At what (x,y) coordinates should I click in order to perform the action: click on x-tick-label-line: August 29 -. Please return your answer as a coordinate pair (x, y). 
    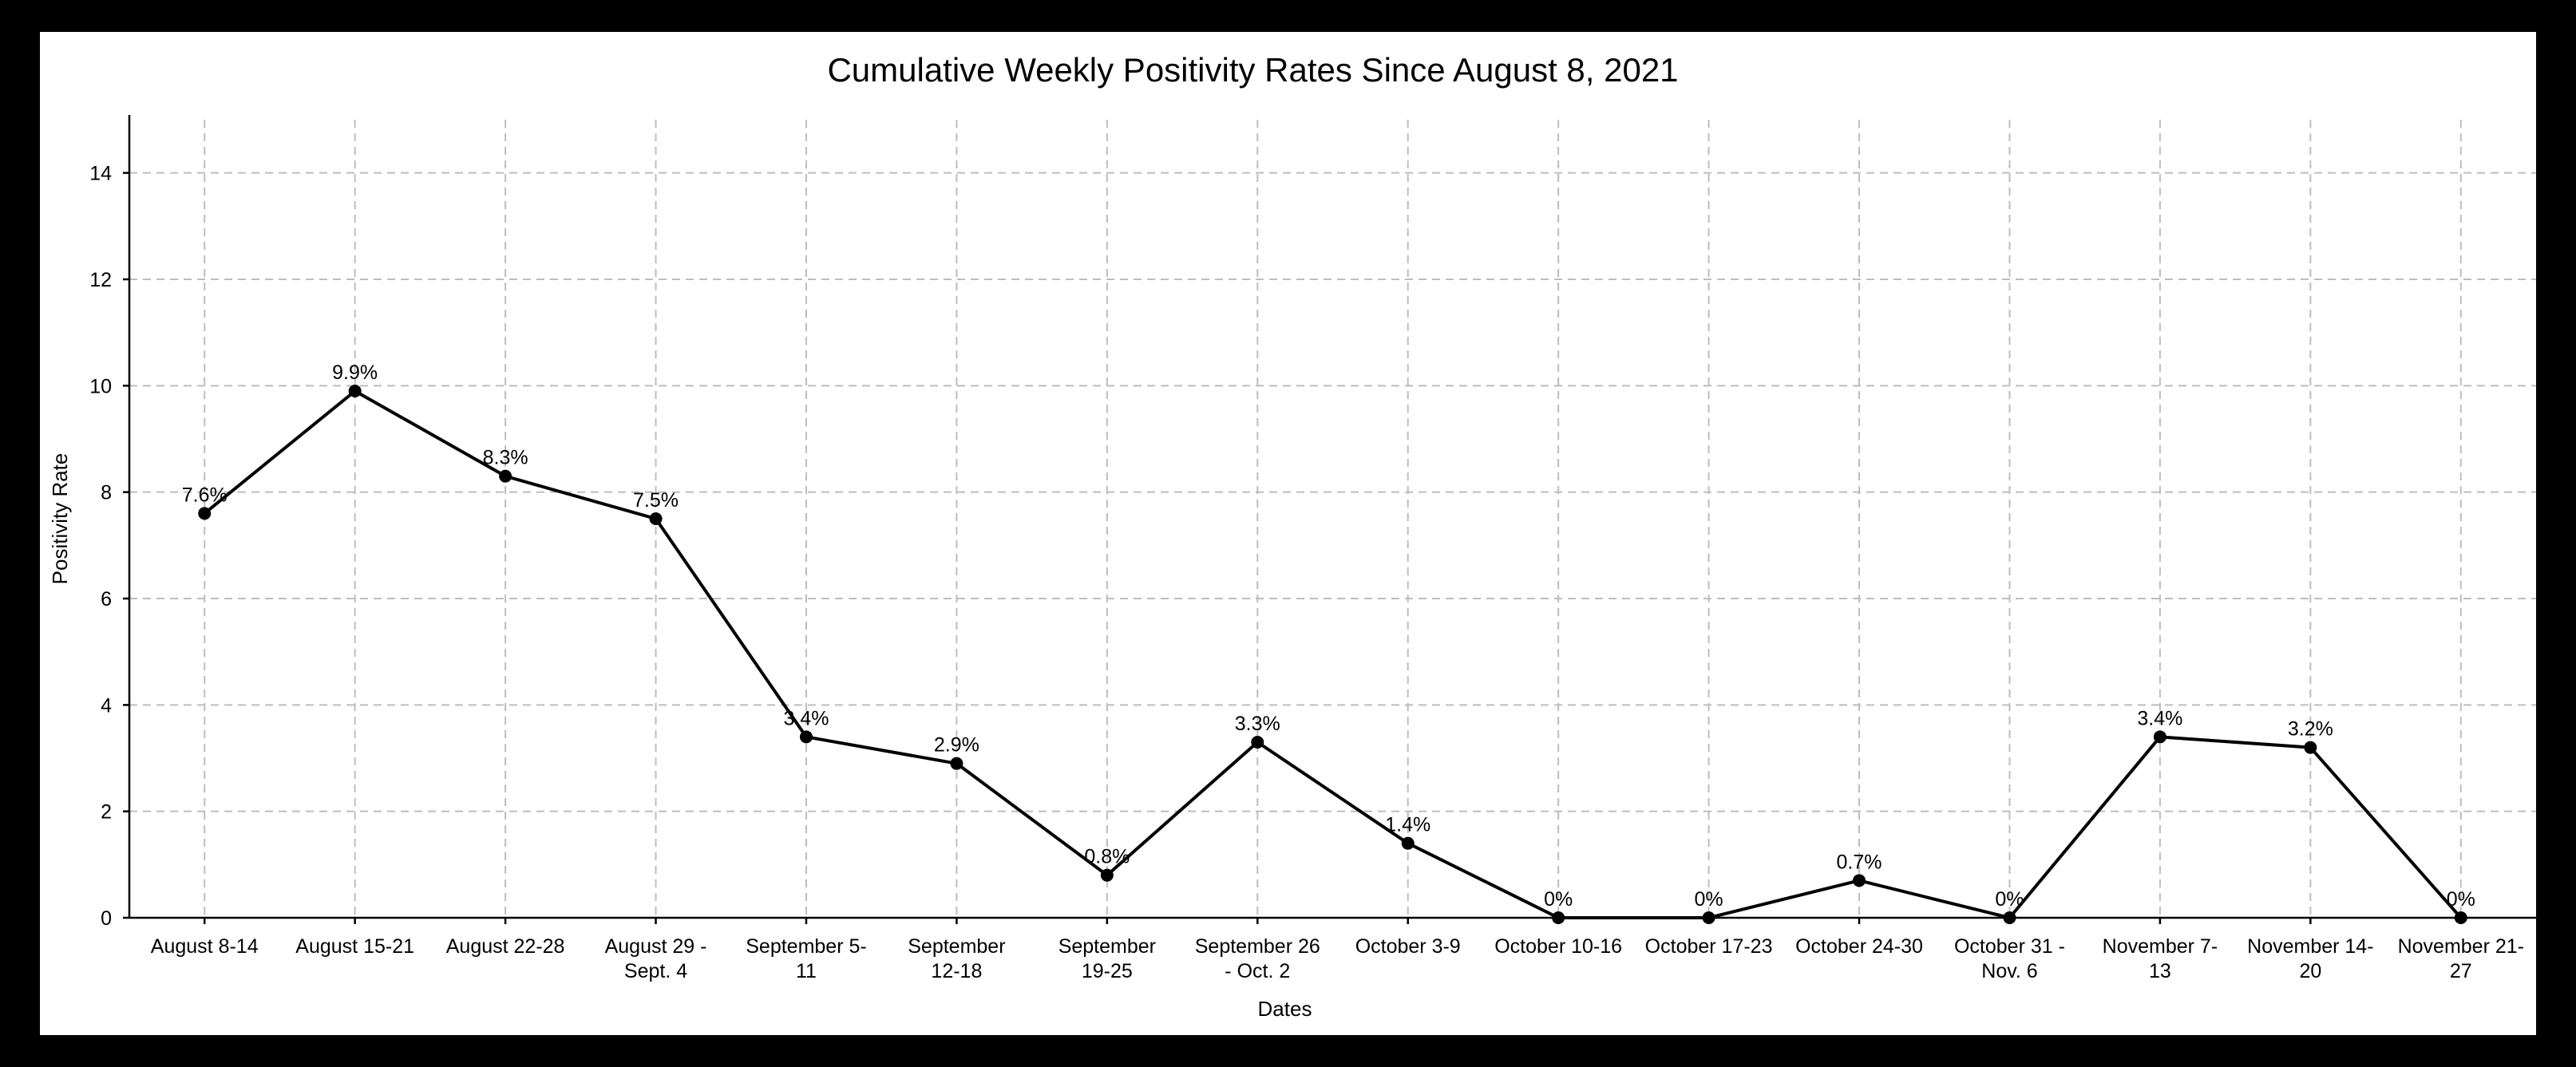
    Looking at the image, I should click on (656, 946).